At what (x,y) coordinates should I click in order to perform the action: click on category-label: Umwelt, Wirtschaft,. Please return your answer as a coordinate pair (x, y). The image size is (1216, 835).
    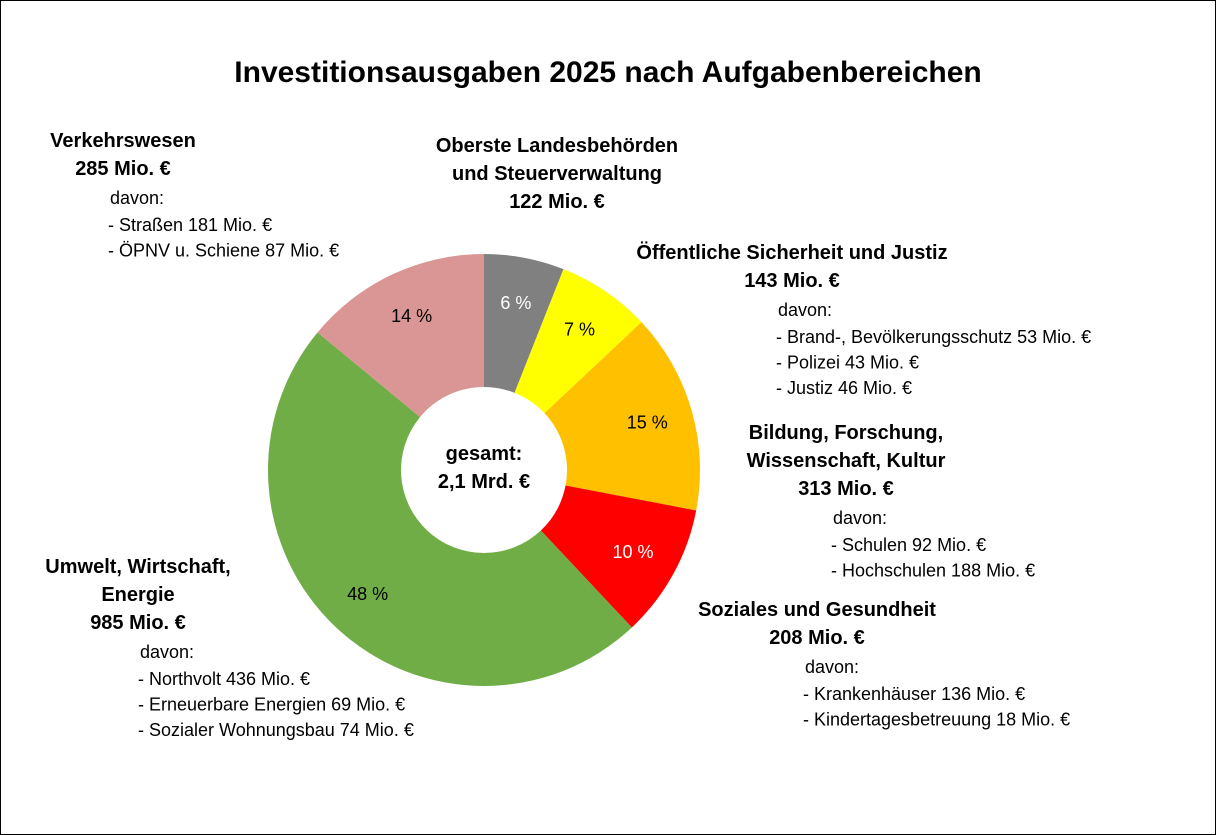
    Looking at the image, I should click on (137, 567).